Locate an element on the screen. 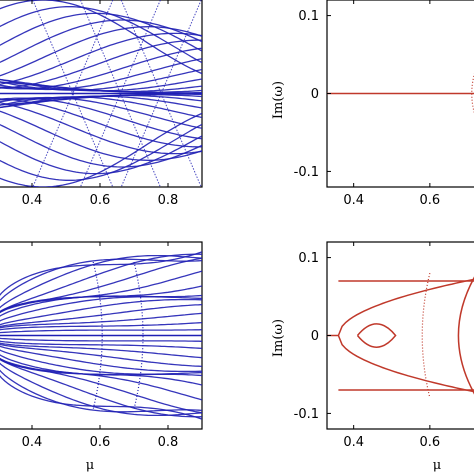 The width and height of the screenshot is (474, 474). plot-frame-bottom-right is located at coordinates (400, 335).